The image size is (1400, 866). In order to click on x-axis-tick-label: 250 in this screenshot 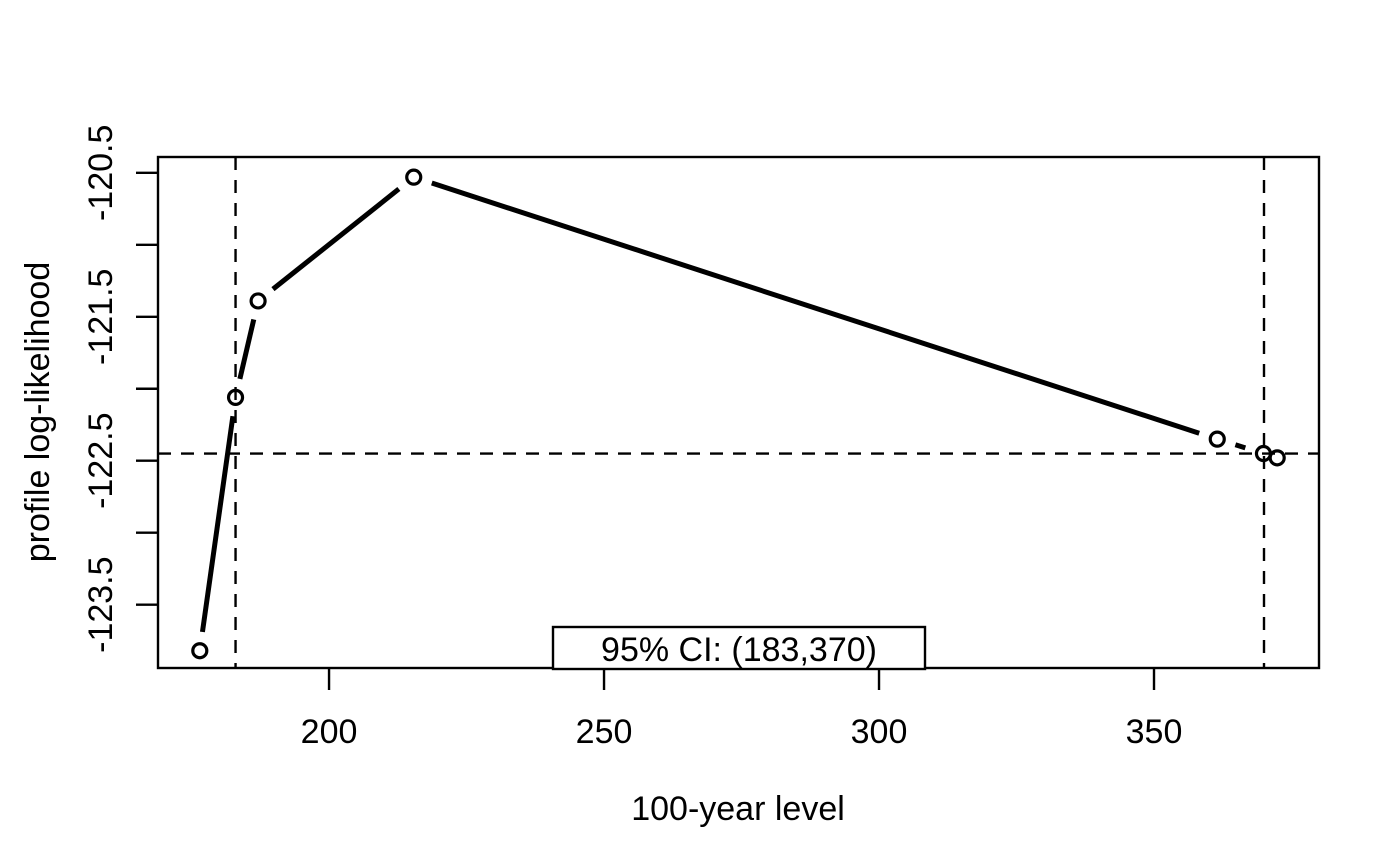, I will do `click(604, 732)`.